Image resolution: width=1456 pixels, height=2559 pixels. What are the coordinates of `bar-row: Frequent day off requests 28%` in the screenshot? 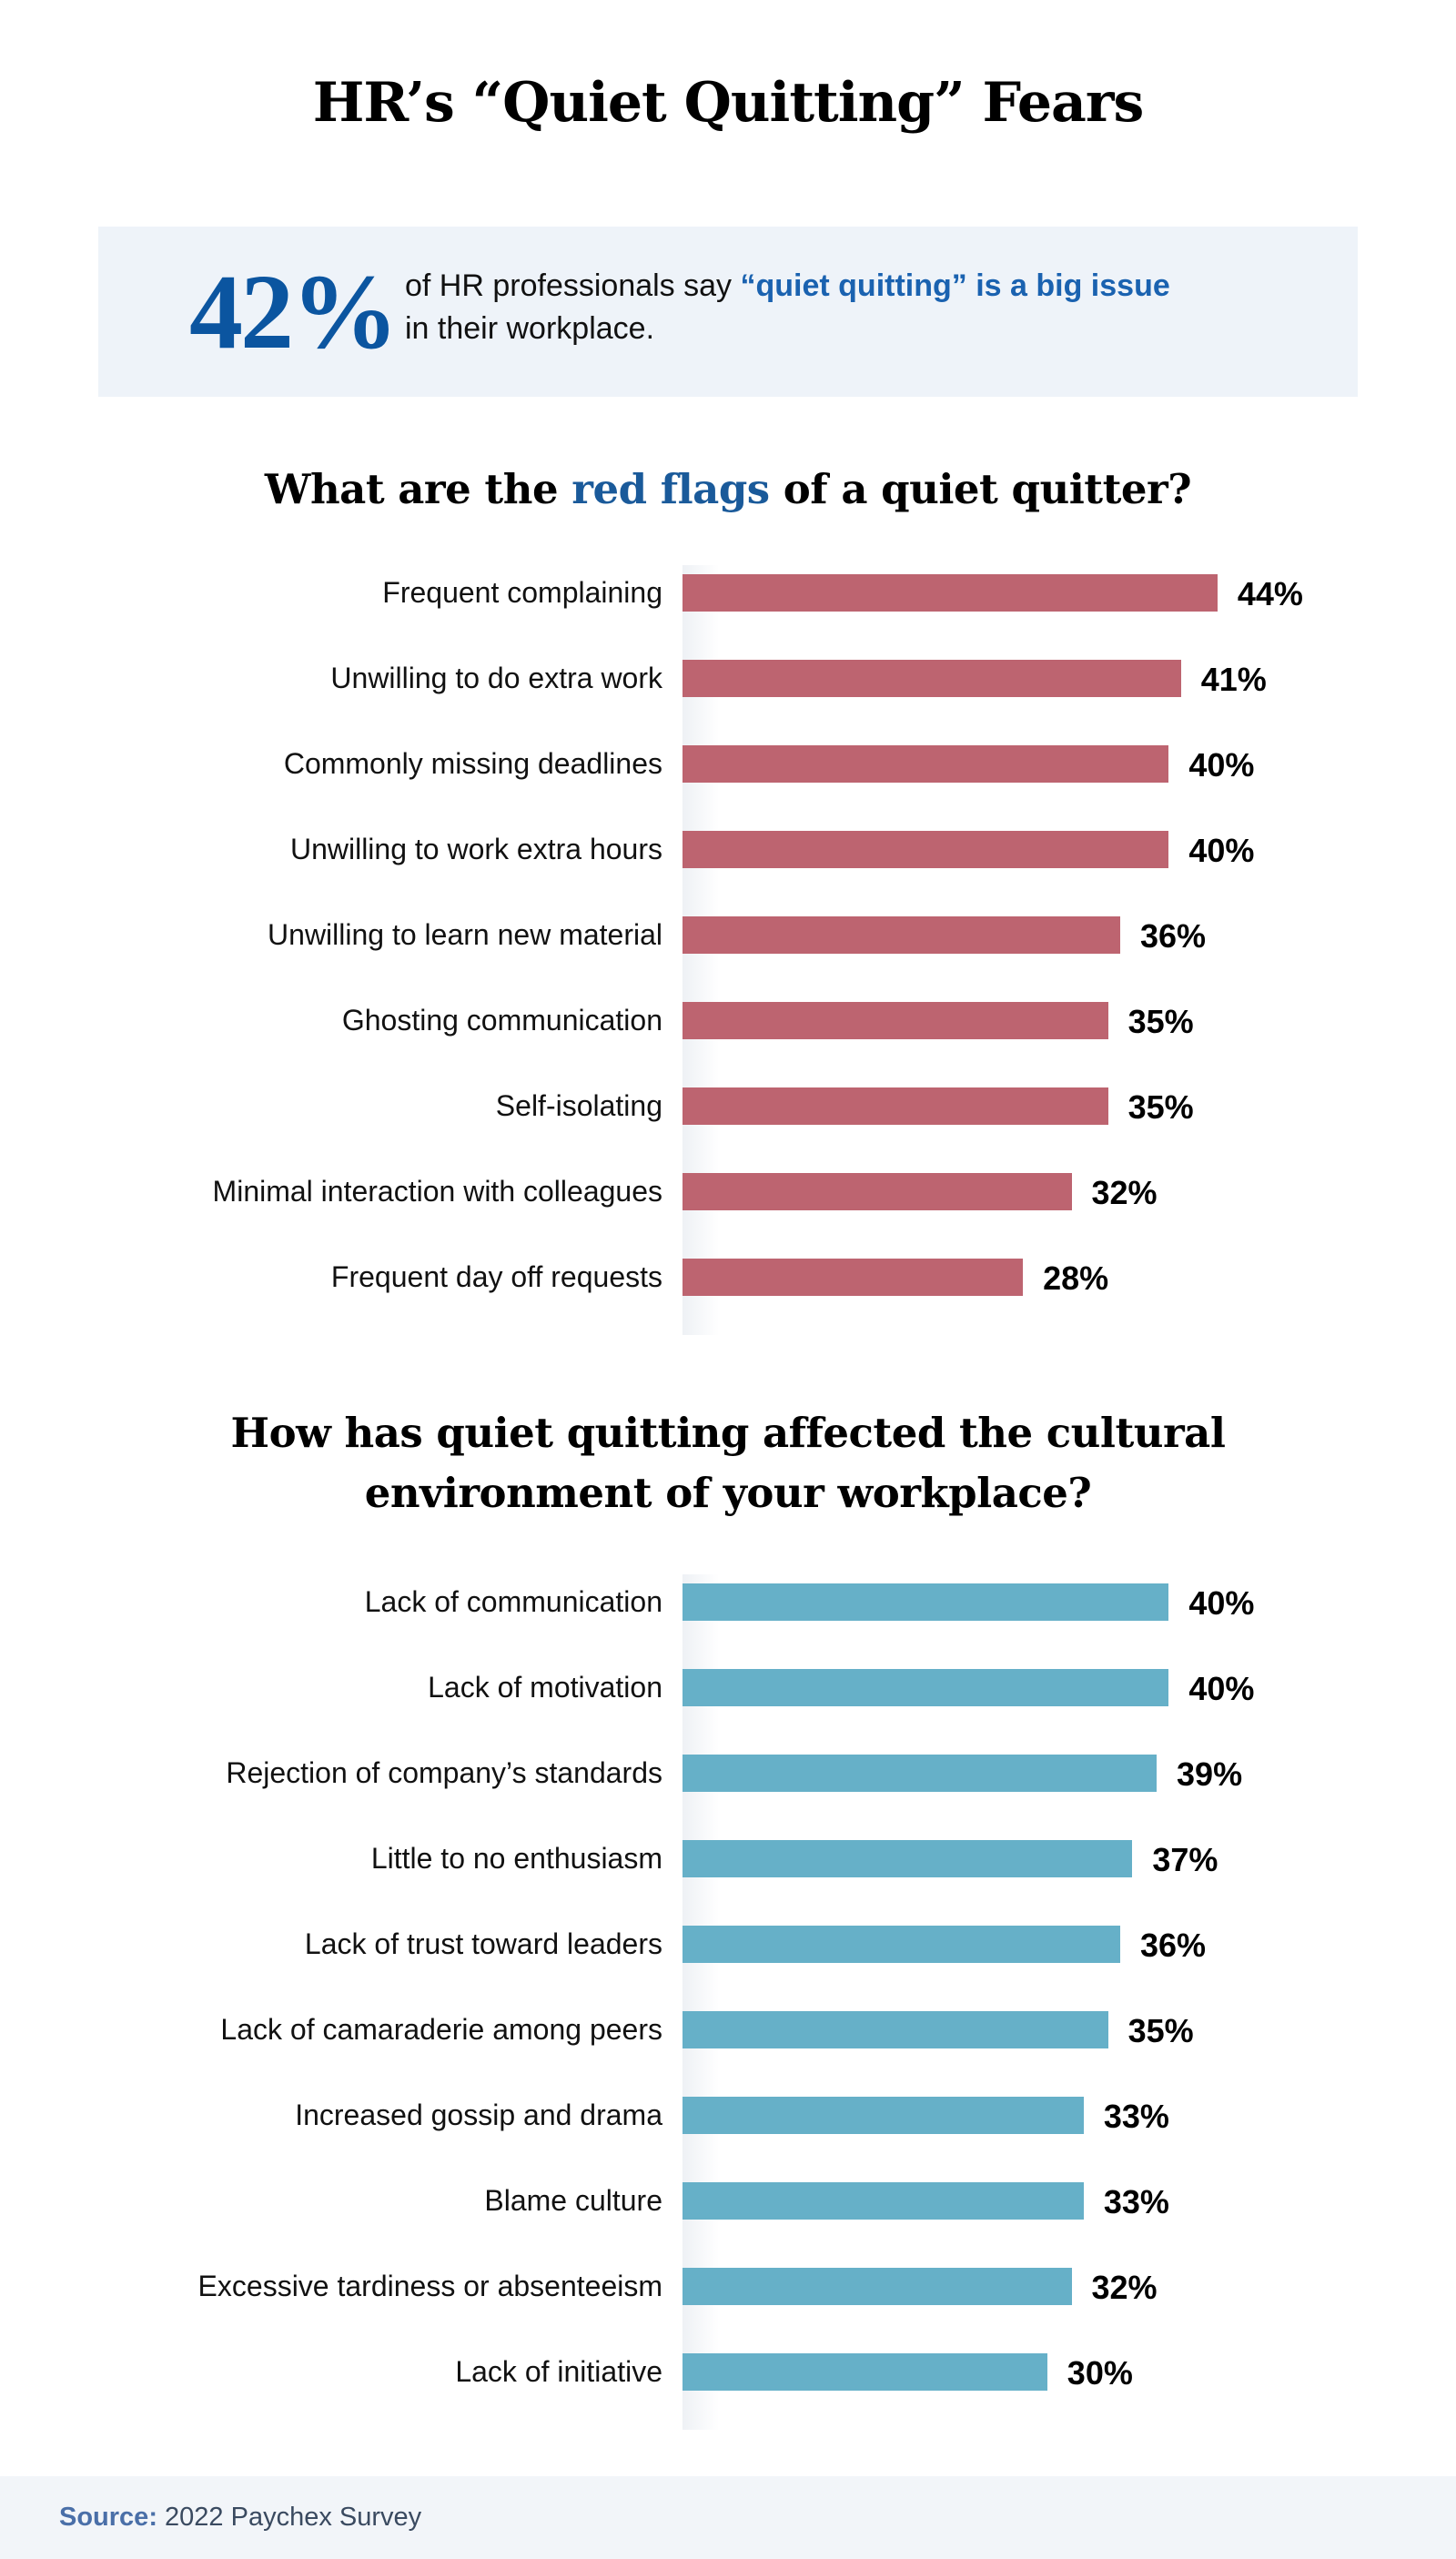 It's located at (728, 1278).